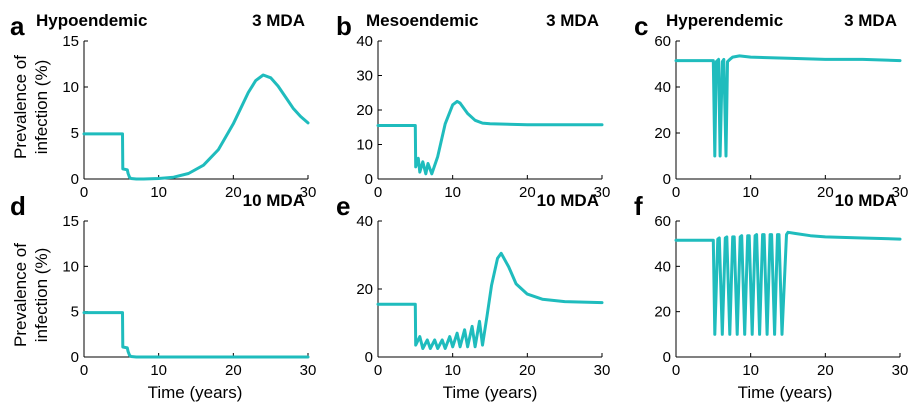 The height and width of the screenshot is (403, 920). What do you see at coordinates (641, 26) in the screenshot?
I see `panel-letter: c` at bounding box center [641, 26].